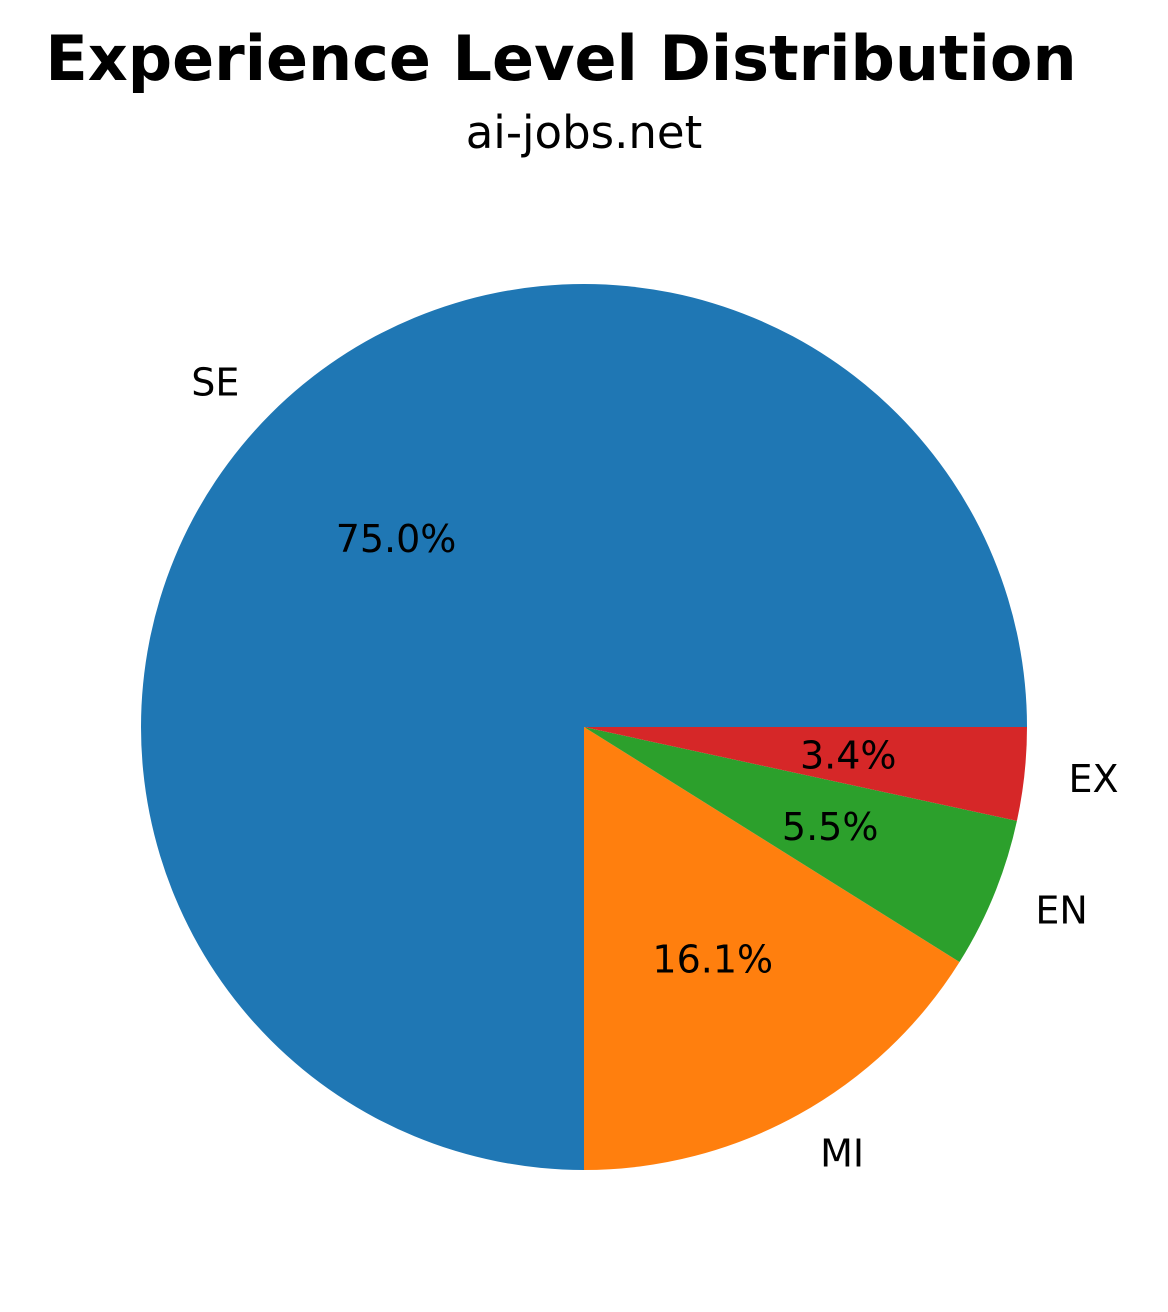  What do you see at coordinates (1061, 911) in the screenshot?
I see `category-label-en: EN` at bounding box center [1061, 911].